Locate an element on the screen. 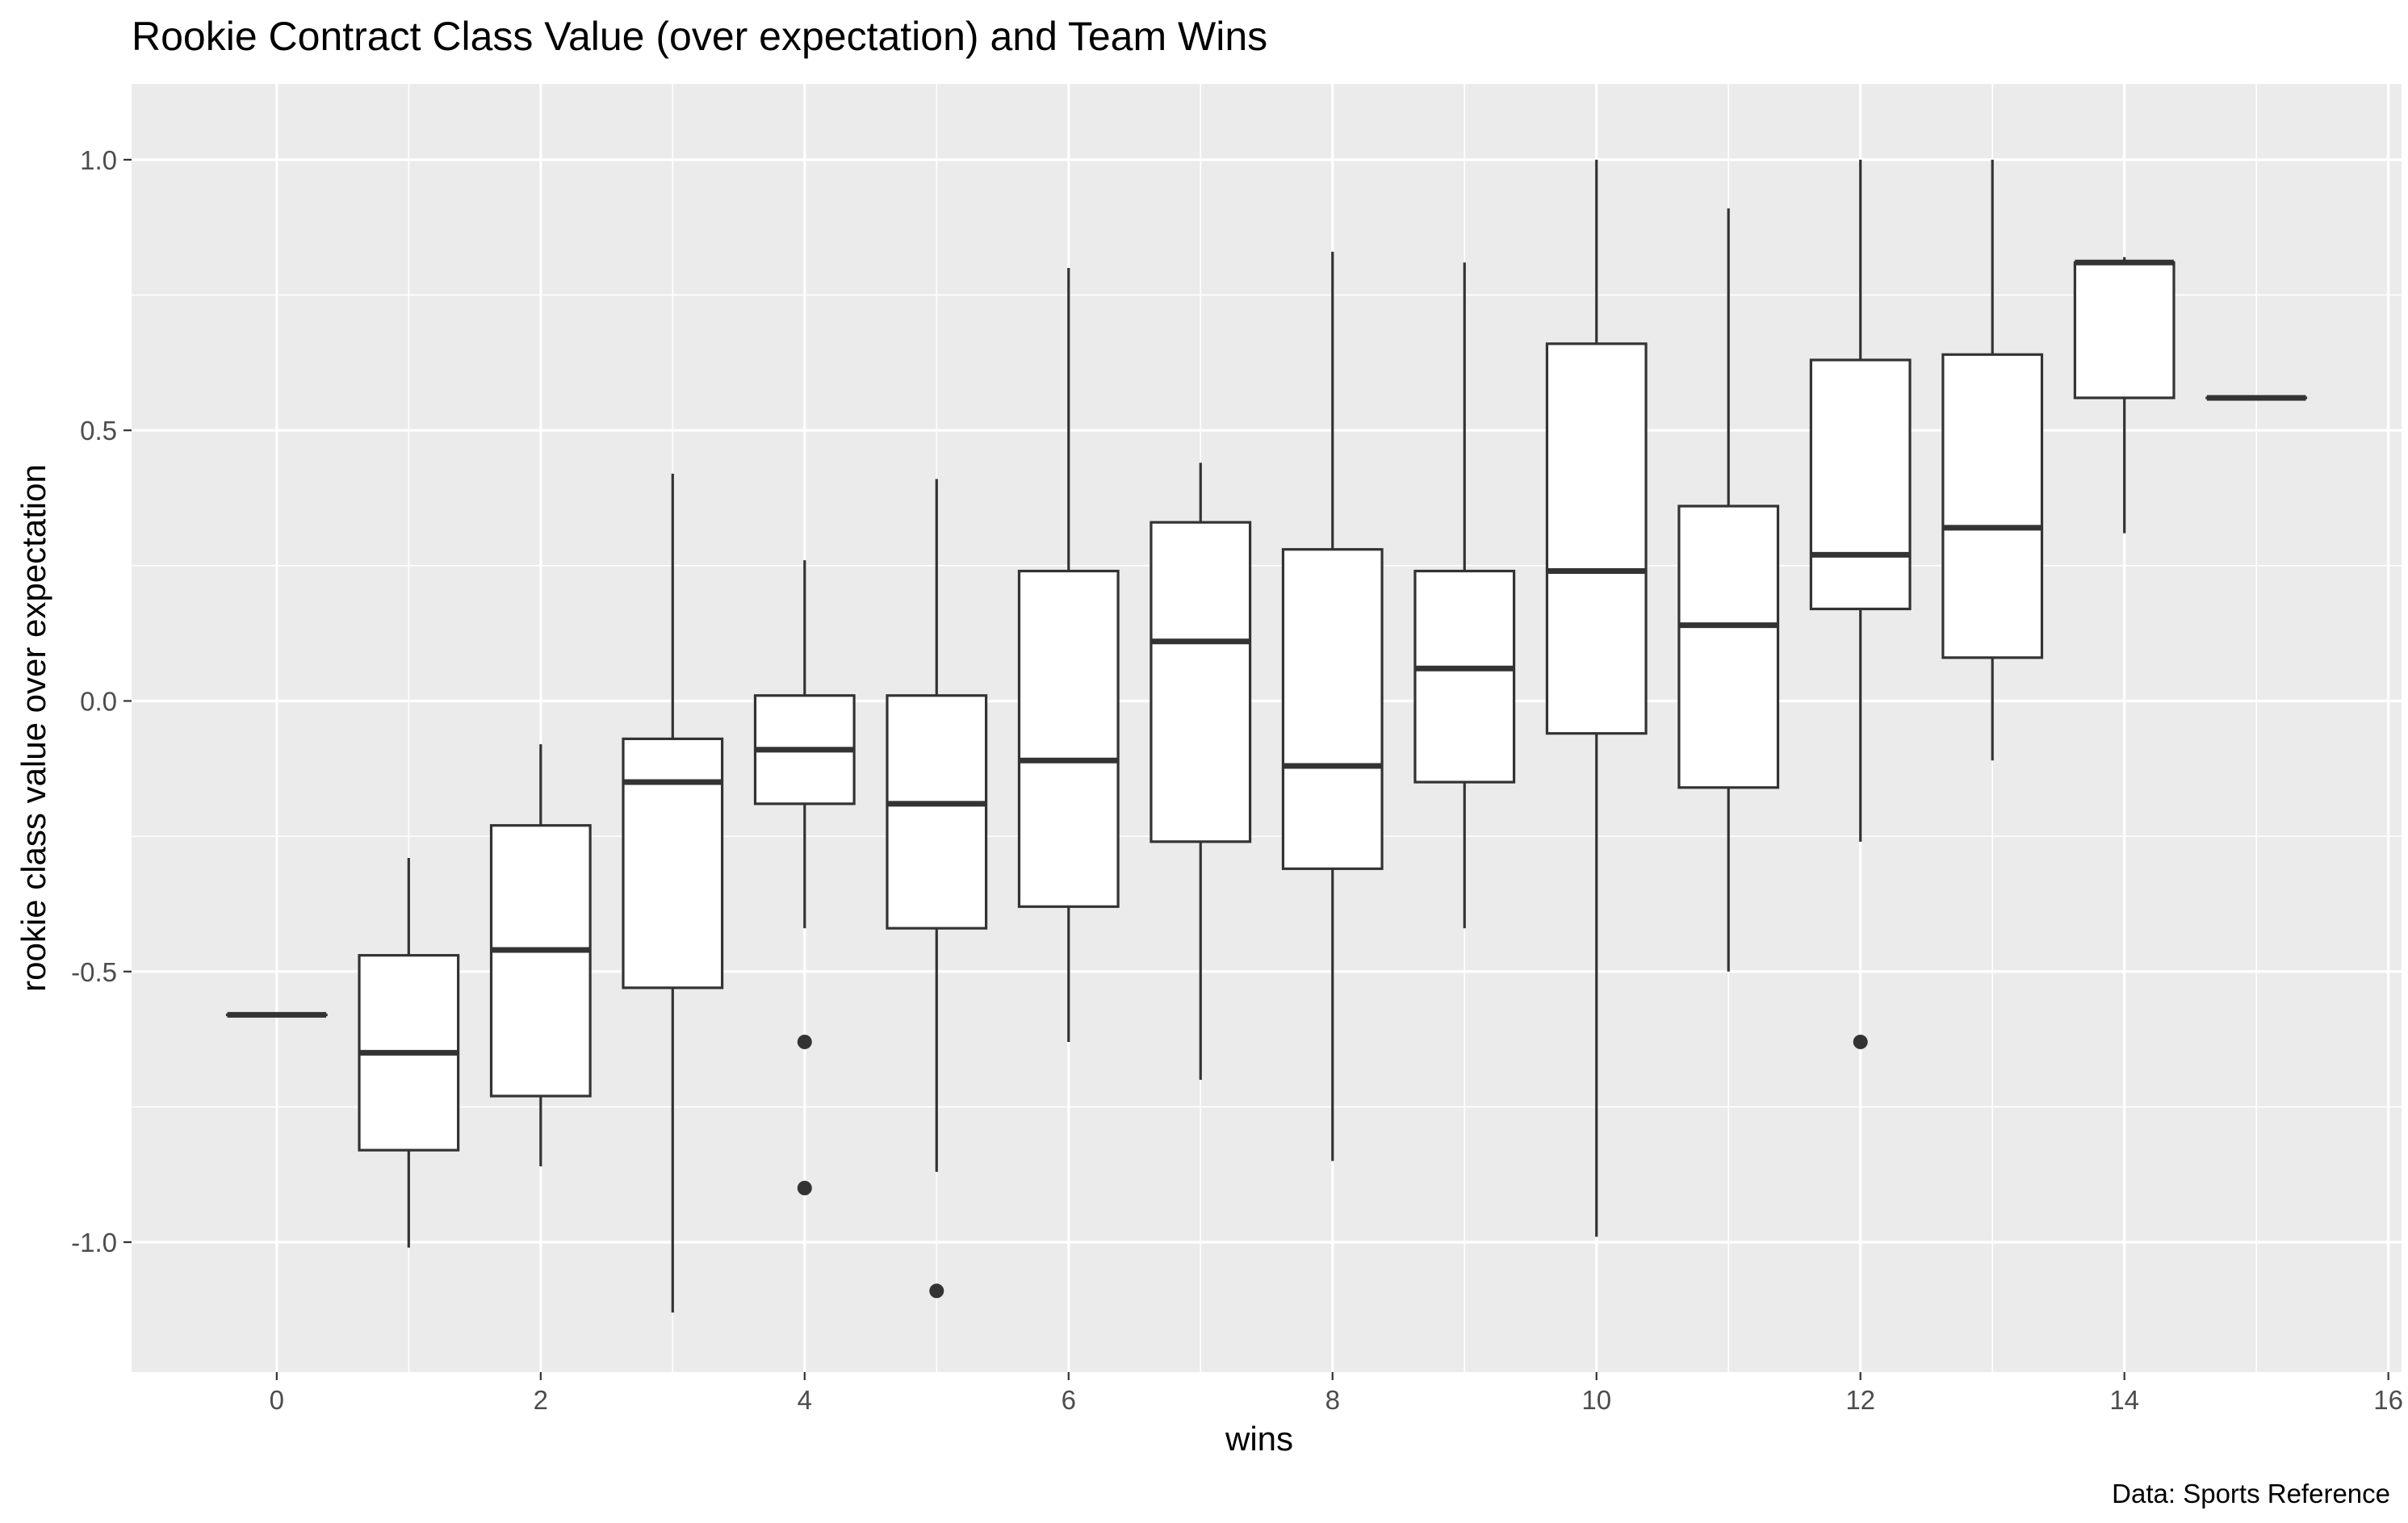 This screenshot has height=1523, width=2408. y-tick-label: -0.5 is located at coordinates (94, 972).